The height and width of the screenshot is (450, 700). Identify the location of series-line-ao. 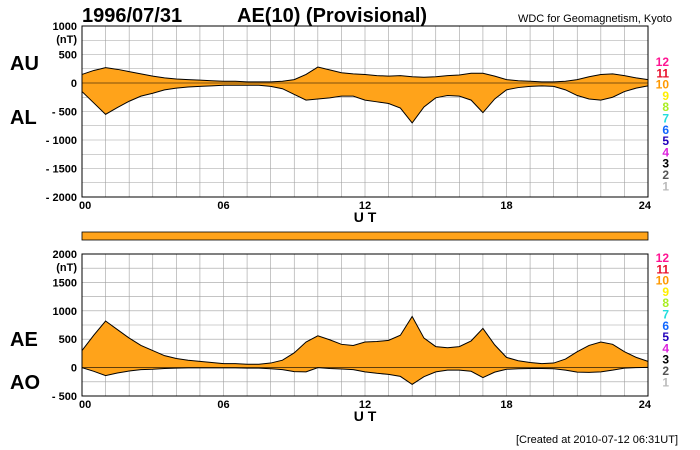
(365, 375).